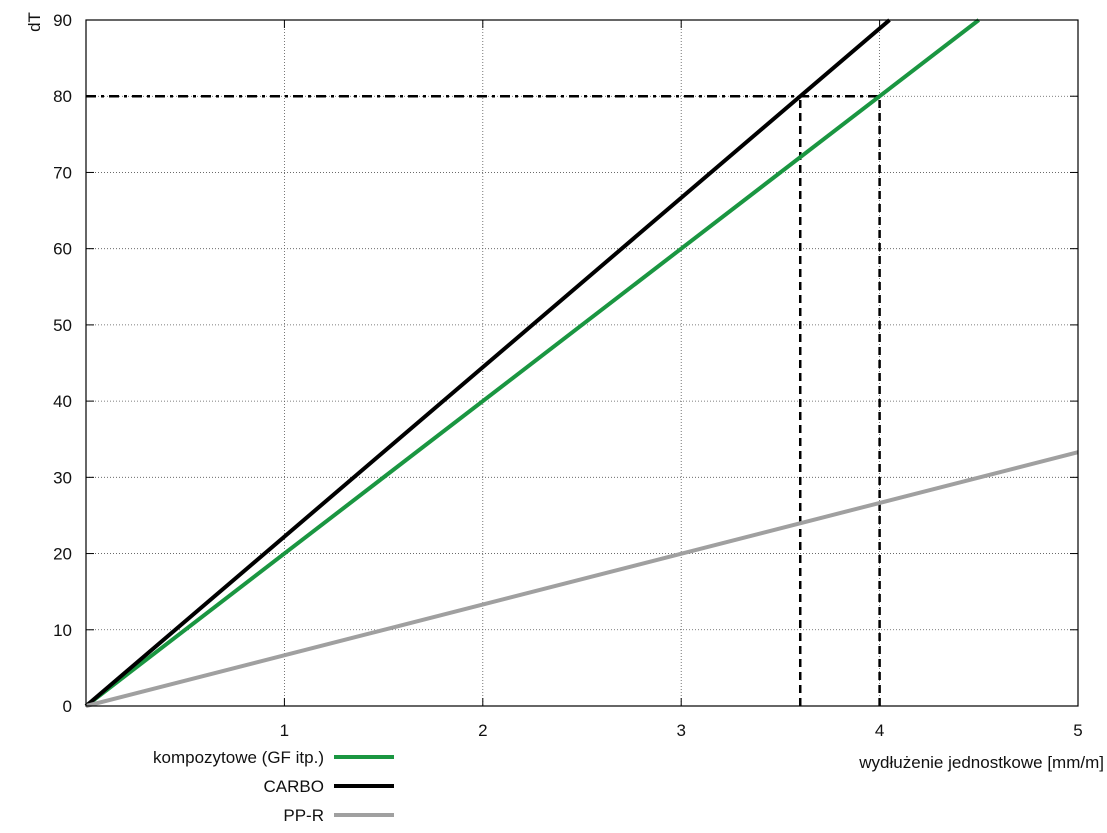  I want to click on legend-label: CARBO, so click(294, 786).